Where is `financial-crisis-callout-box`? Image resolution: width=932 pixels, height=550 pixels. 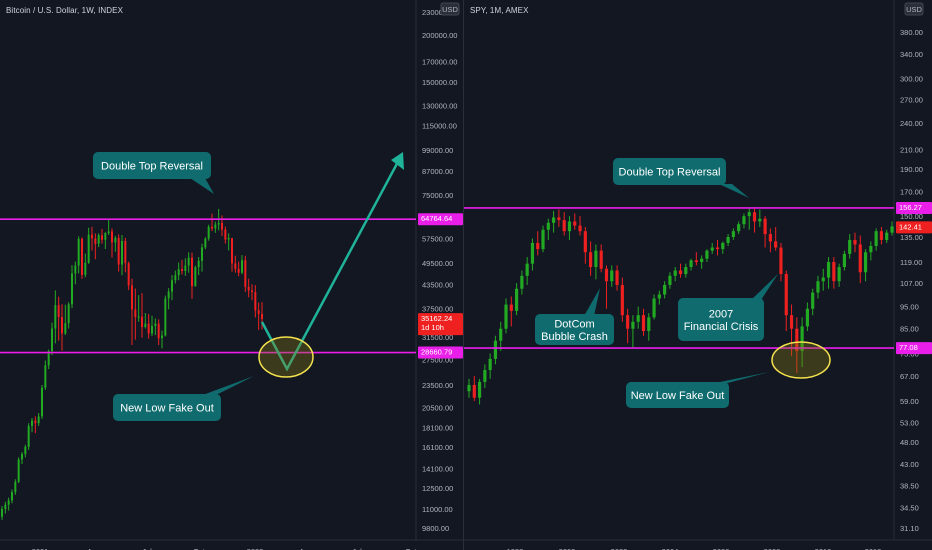
financial-crisis-callout-box is located at coordinates (721, 319).